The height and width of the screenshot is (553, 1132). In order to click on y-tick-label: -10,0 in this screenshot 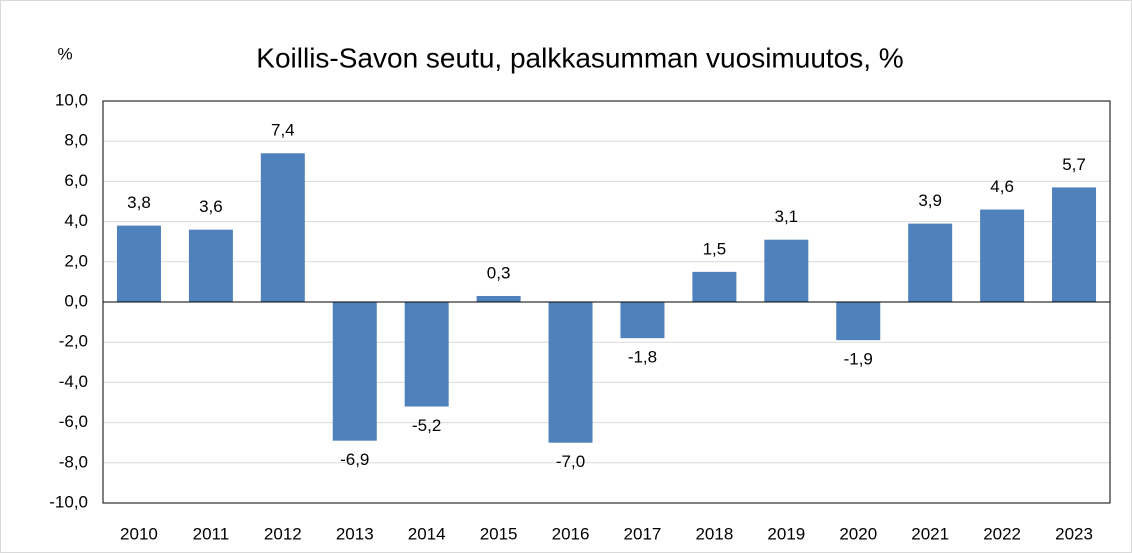, I will do `click(68, 501)`.